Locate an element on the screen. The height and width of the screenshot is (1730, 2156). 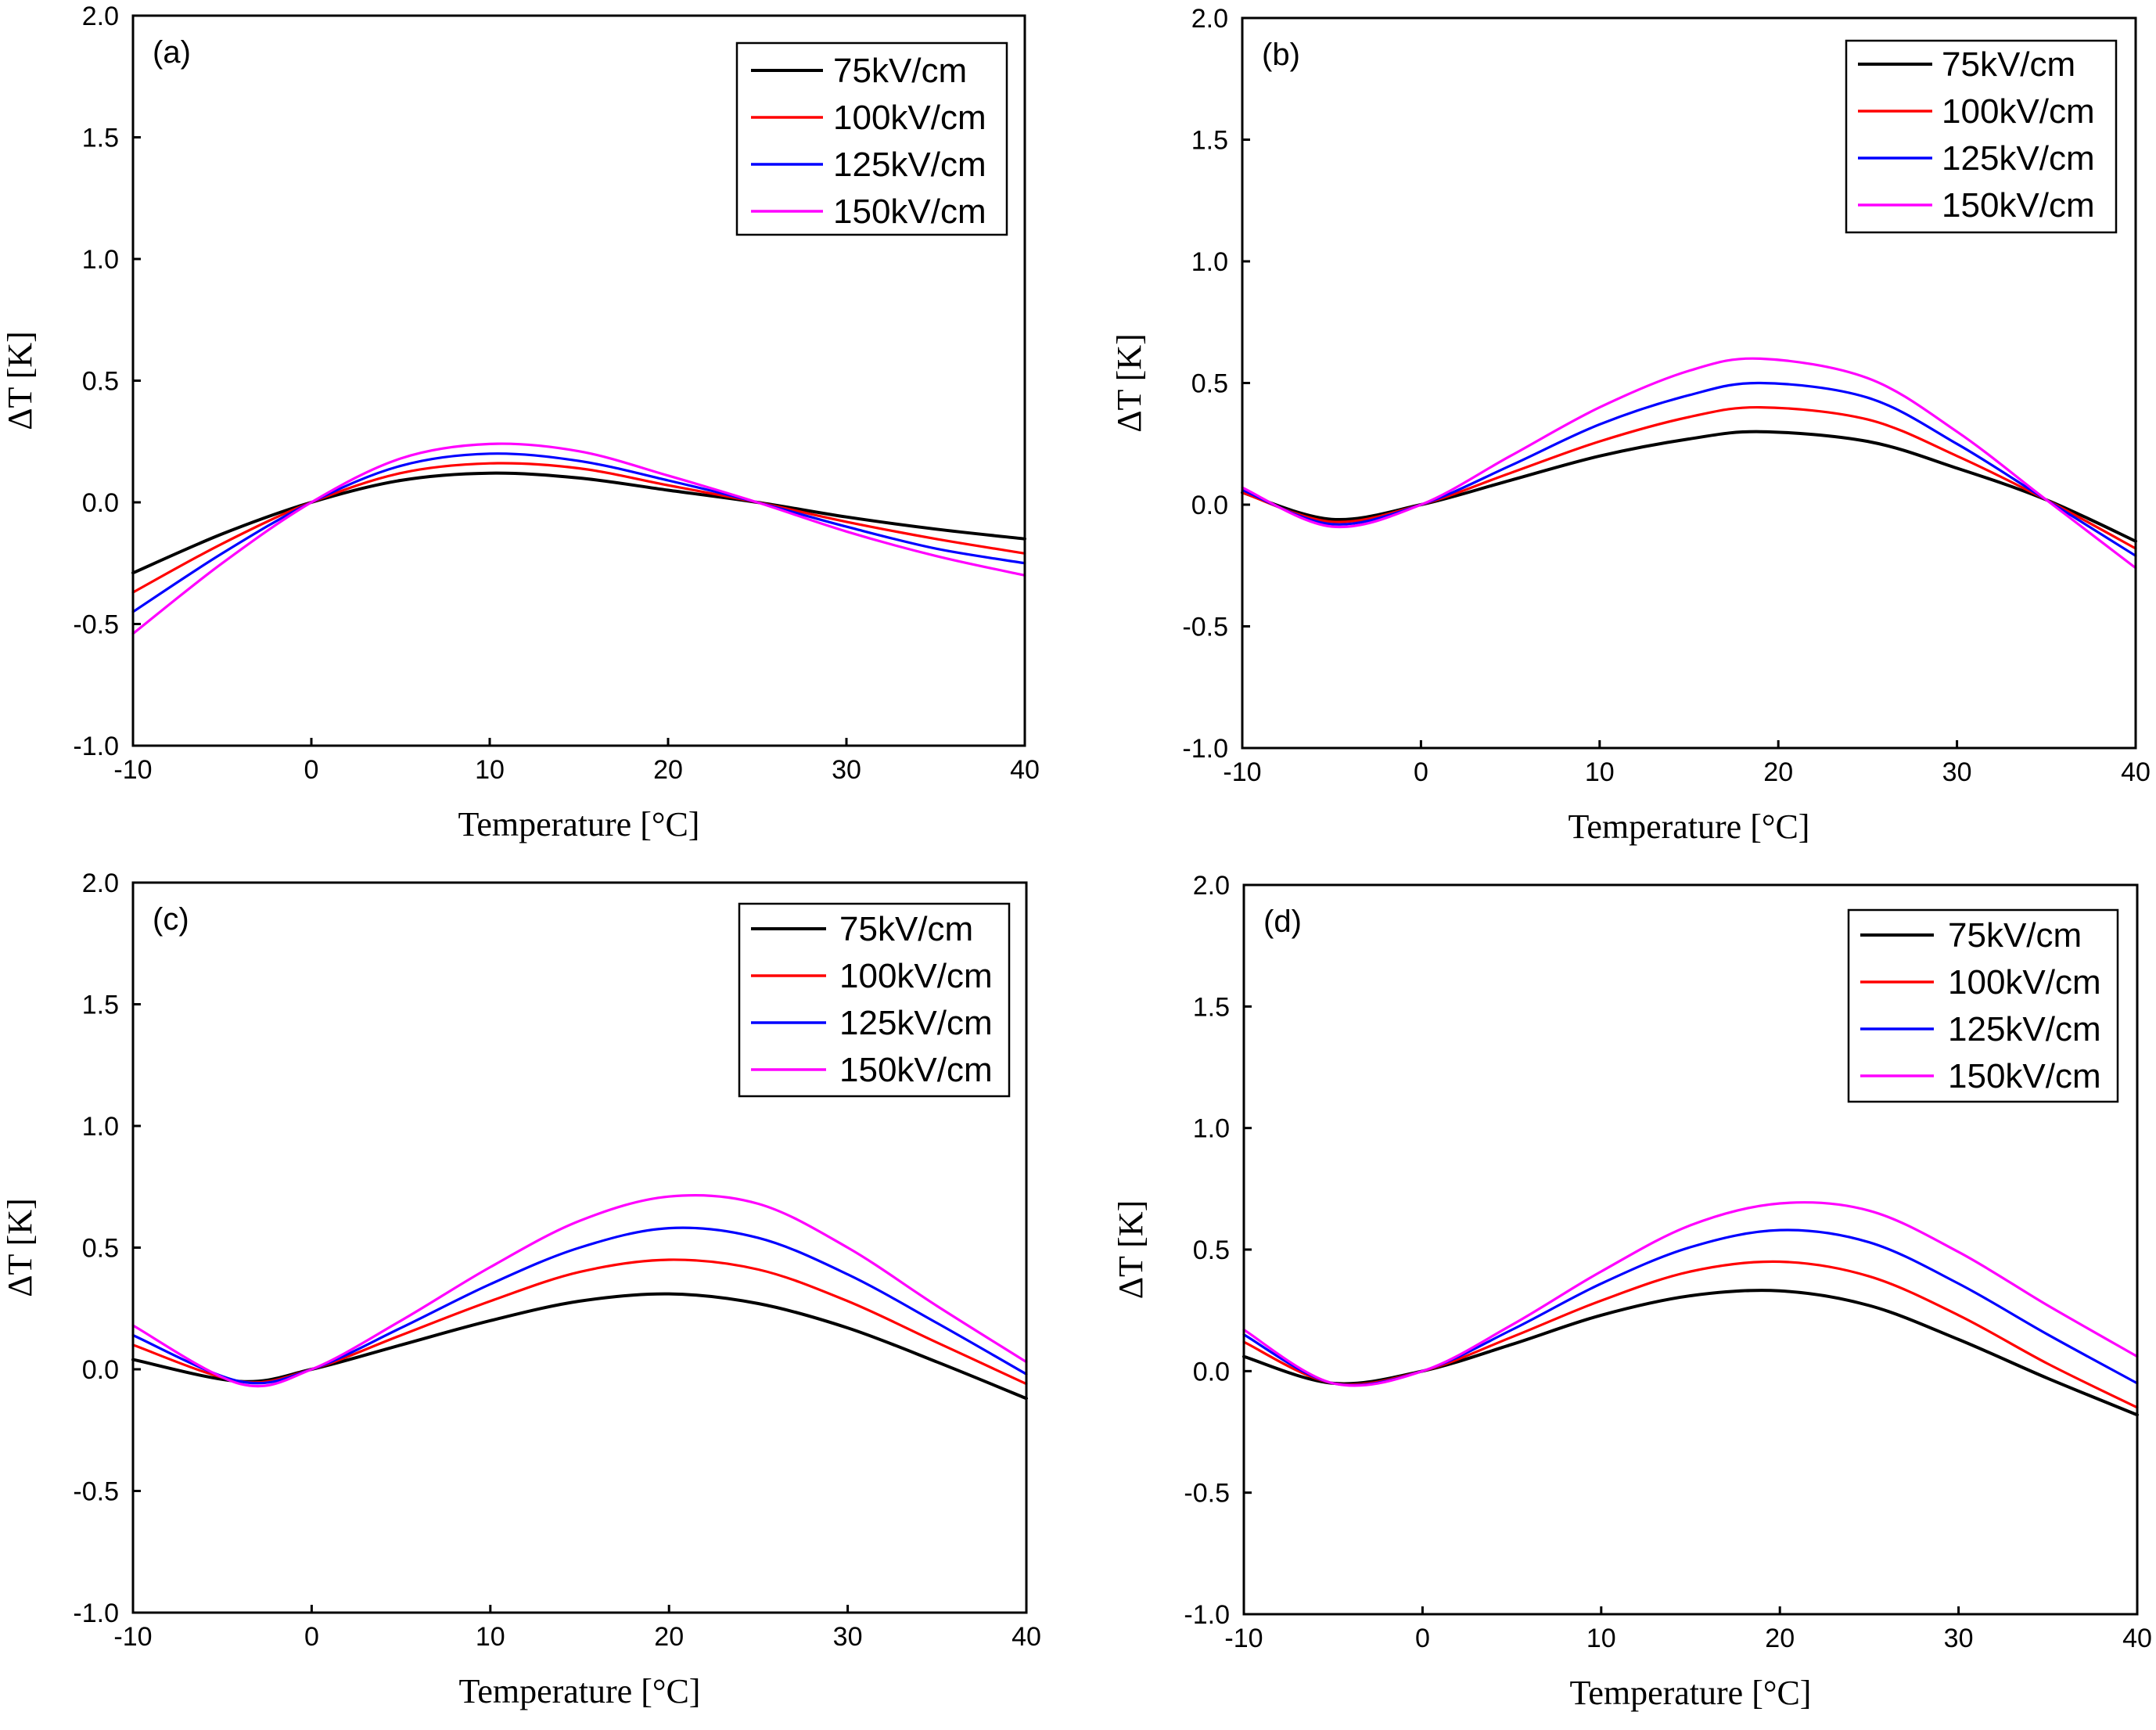
panel-label: (b) is located at coordinates (1281, 55).